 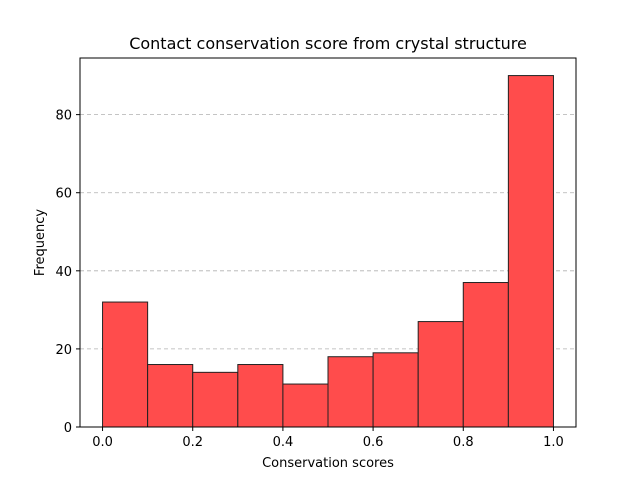 What do you see at coordinates (328, 438) in the screenshot?
I see `x-axis-ticks: 0.0 0.2 0.4 0.6 0.8 1.0` at bounding box center [328, 438].